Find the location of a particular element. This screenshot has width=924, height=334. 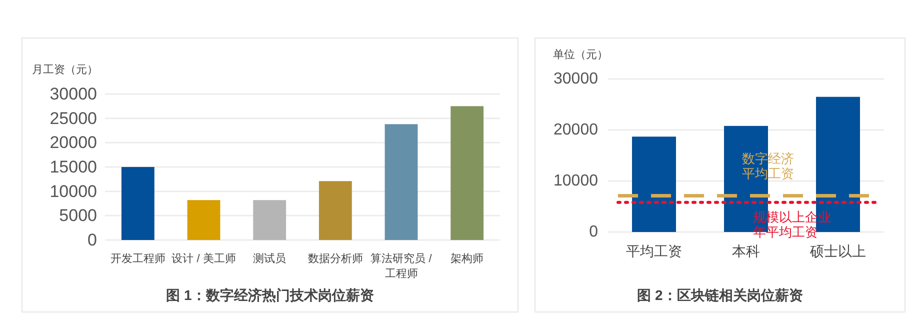

x-tick-label: 设计 / 美工师 is located at coordinates (204, 258).